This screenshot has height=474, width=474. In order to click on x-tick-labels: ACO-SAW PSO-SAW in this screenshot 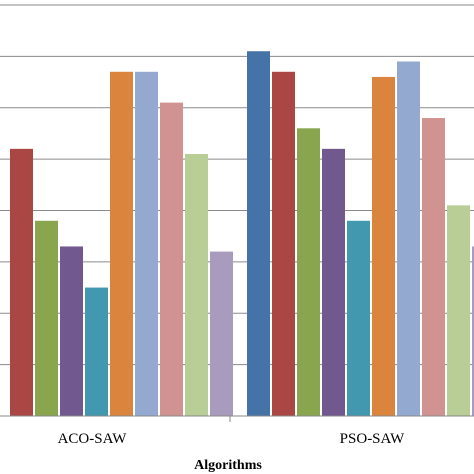, I will do `click(232, 439)`.